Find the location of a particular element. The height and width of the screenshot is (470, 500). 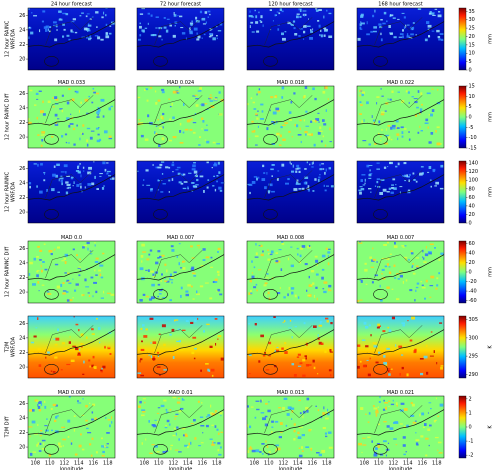

map-panel is located at coordinates (180, 347).